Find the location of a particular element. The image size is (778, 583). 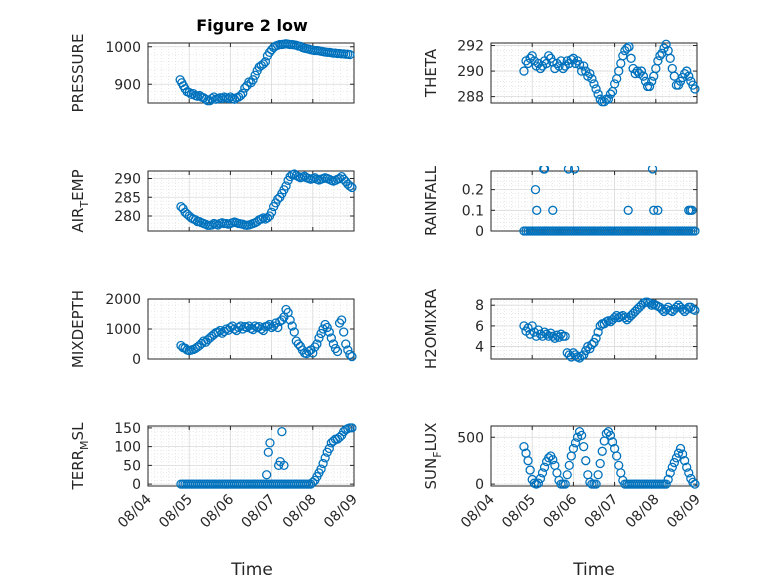

subplot-mixdepth: 0 1000 2000 MIXDEPTH is located at coordinates (213, 329).